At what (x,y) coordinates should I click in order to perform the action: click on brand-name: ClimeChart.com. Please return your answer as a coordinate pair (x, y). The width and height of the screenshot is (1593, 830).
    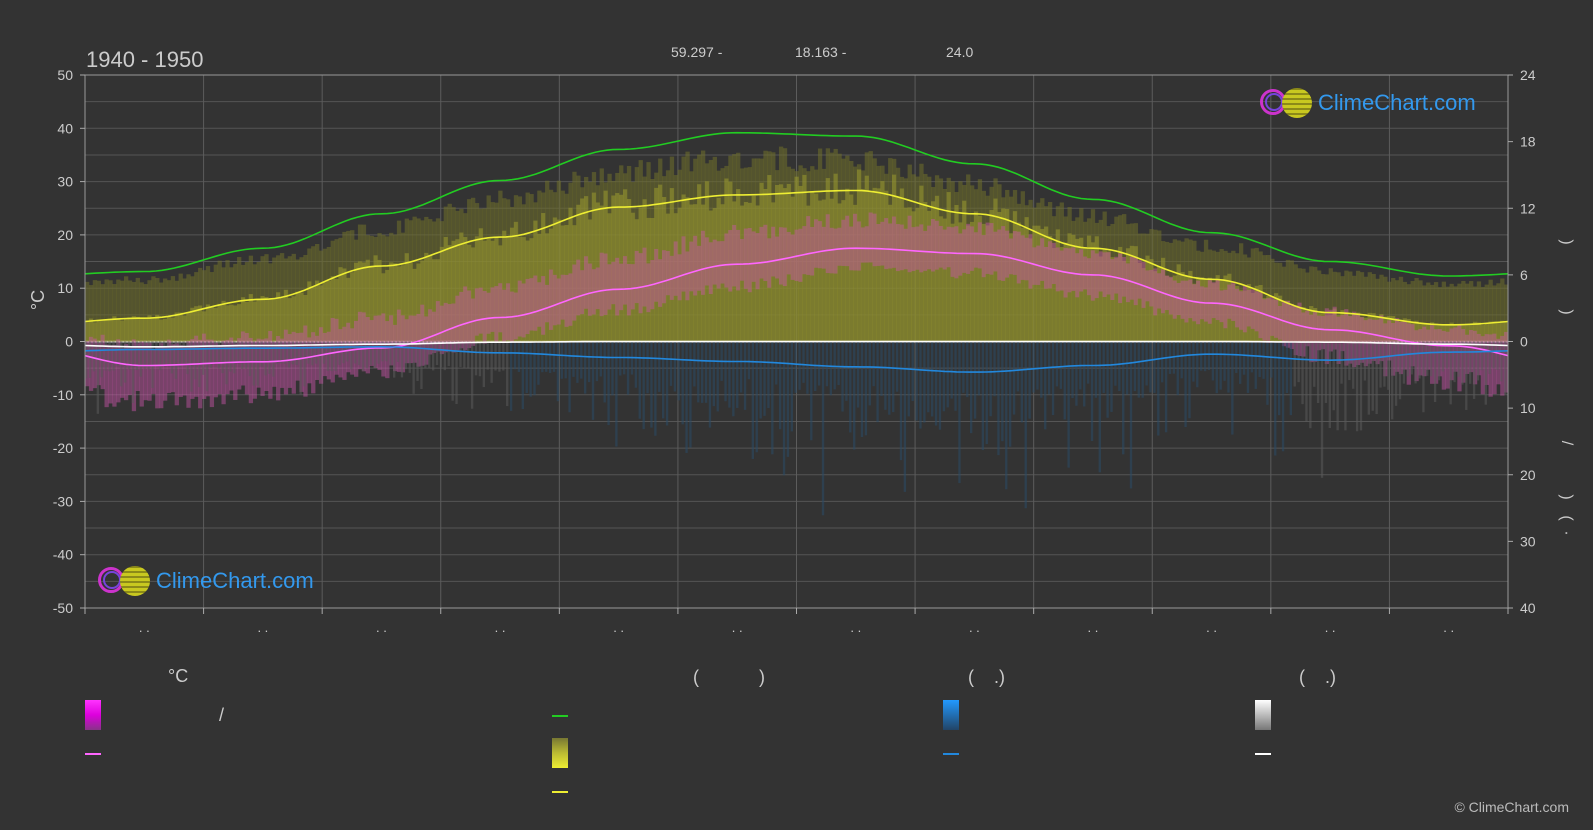
    Looking at the image, I should click on (1397, 102).